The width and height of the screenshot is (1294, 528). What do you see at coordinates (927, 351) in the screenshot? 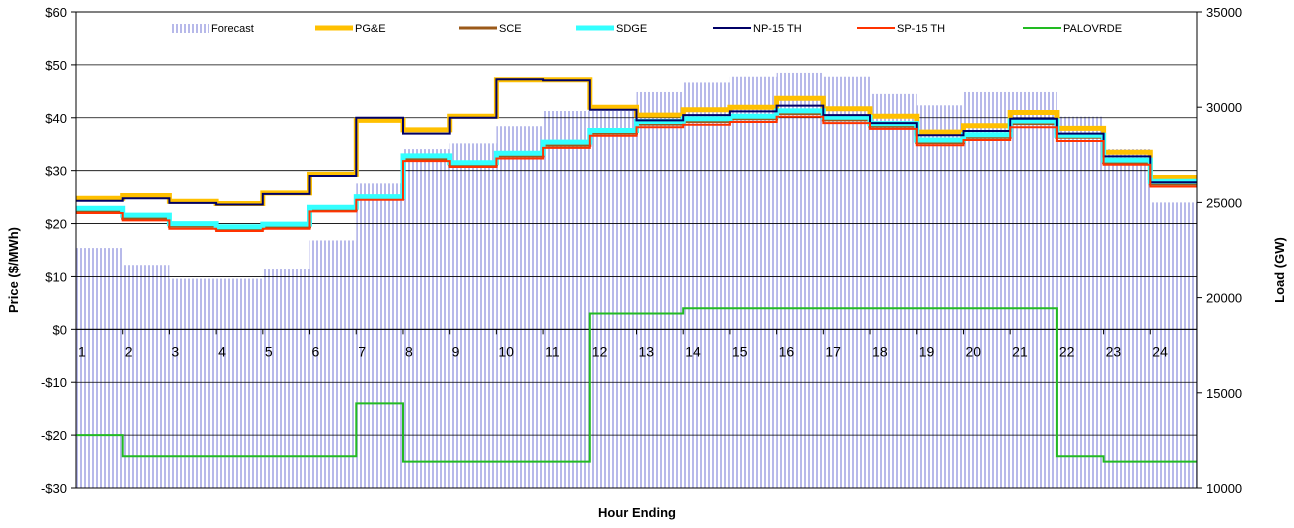
I see `x-tick-label: 19` at bounding box center [927, 351].